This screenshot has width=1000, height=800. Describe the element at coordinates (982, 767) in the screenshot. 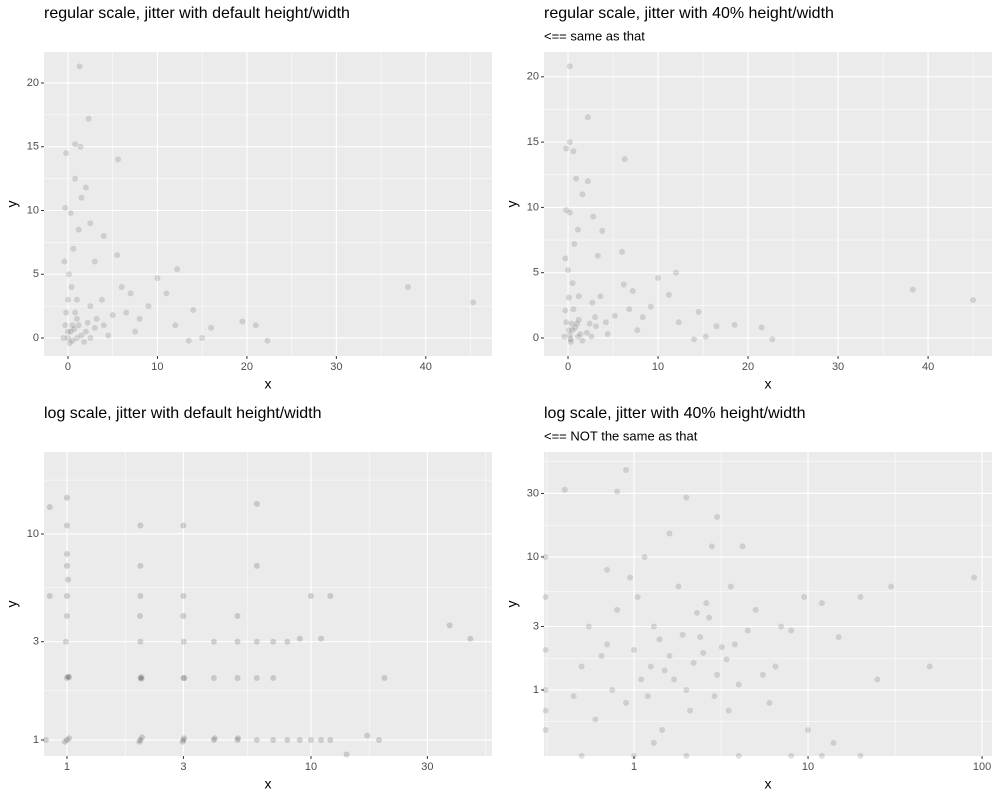

I see `x-tick-label: 100` at that location.